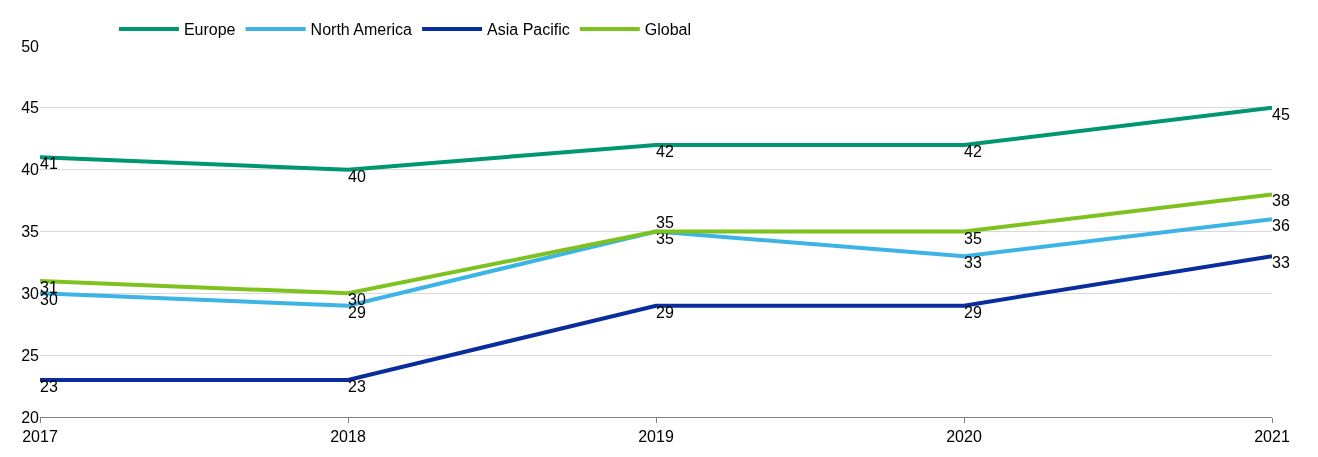  What do you see at coordinates (49, 287) in the screenshot?
I see `data-label: 31` at bounding box center [49, 287].